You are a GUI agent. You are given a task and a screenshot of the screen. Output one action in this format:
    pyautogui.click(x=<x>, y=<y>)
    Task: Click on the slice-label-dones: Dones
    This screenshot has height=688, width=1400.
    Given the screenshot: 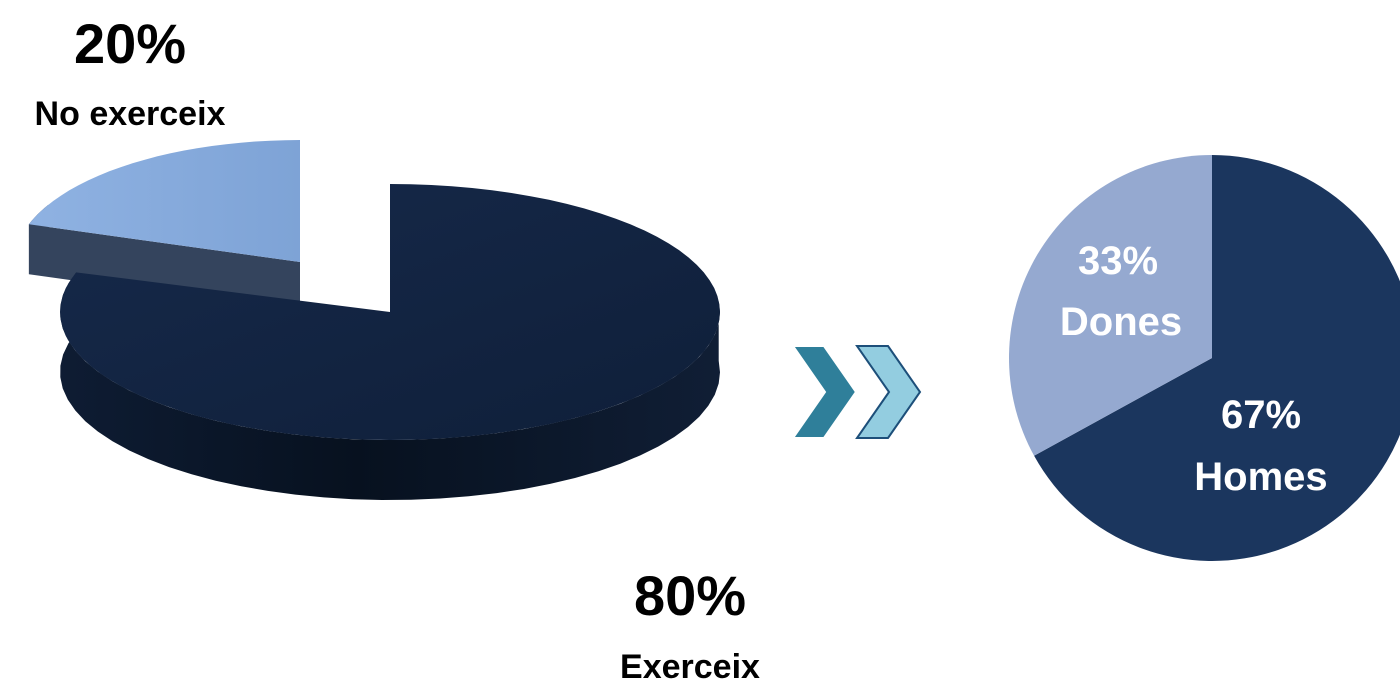 What is the action you would take?
    pyautogui.click(x=1121, y=322)
    